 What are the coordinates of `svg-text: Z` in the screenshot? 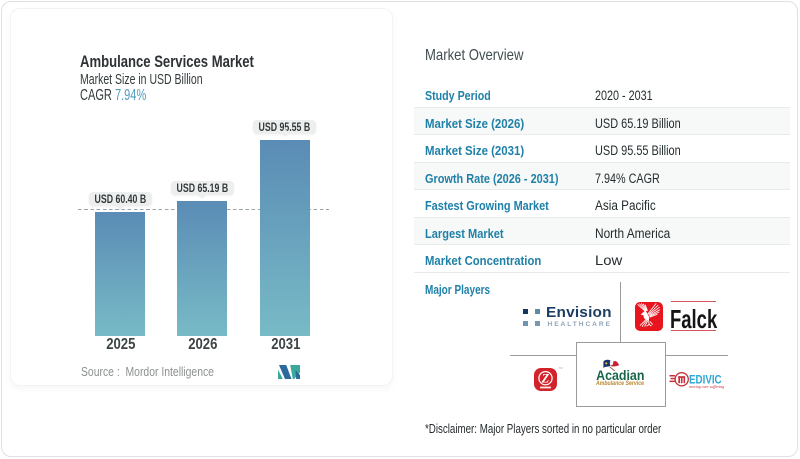 It's located at (545, 379).